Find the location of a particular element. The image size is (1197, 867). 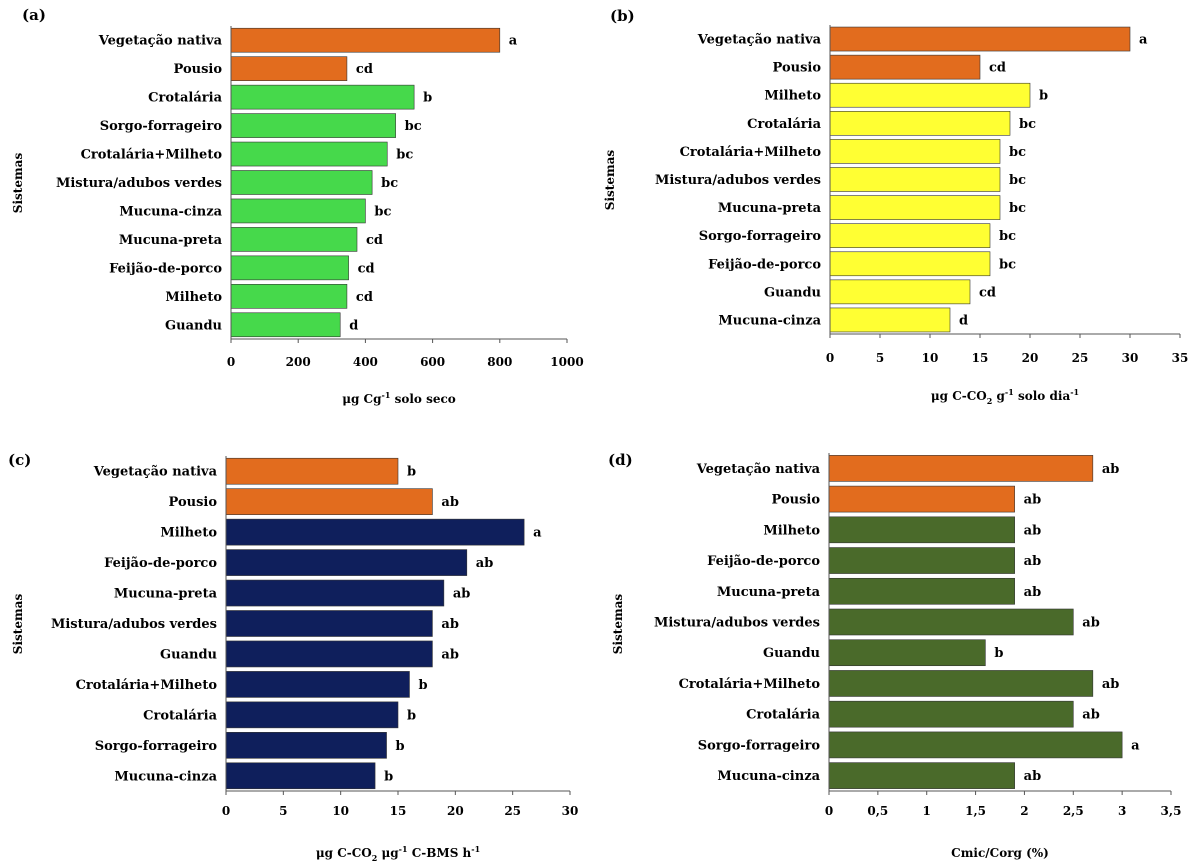

x-tick-label: 2,5 is located at coordinates (1073, 811).